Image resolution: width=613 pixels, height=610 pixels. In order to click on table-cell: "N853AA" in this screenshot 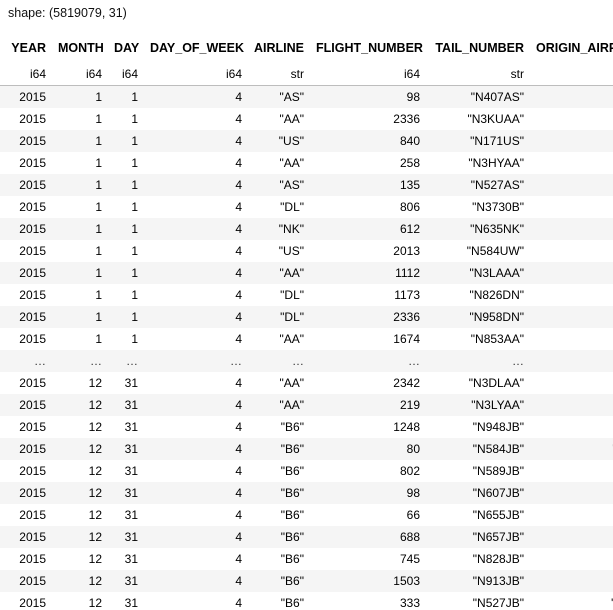, I will do `click(478, 339)`.